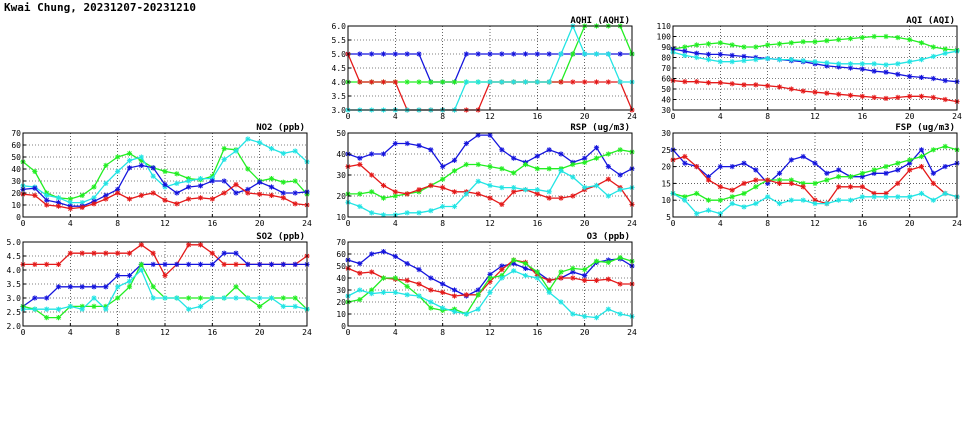 The height and width of the screenshot is (447, 975). Describe the element at coordinates (632, 116) in the screenshot. I see `x-tick-label: 24` at that location.